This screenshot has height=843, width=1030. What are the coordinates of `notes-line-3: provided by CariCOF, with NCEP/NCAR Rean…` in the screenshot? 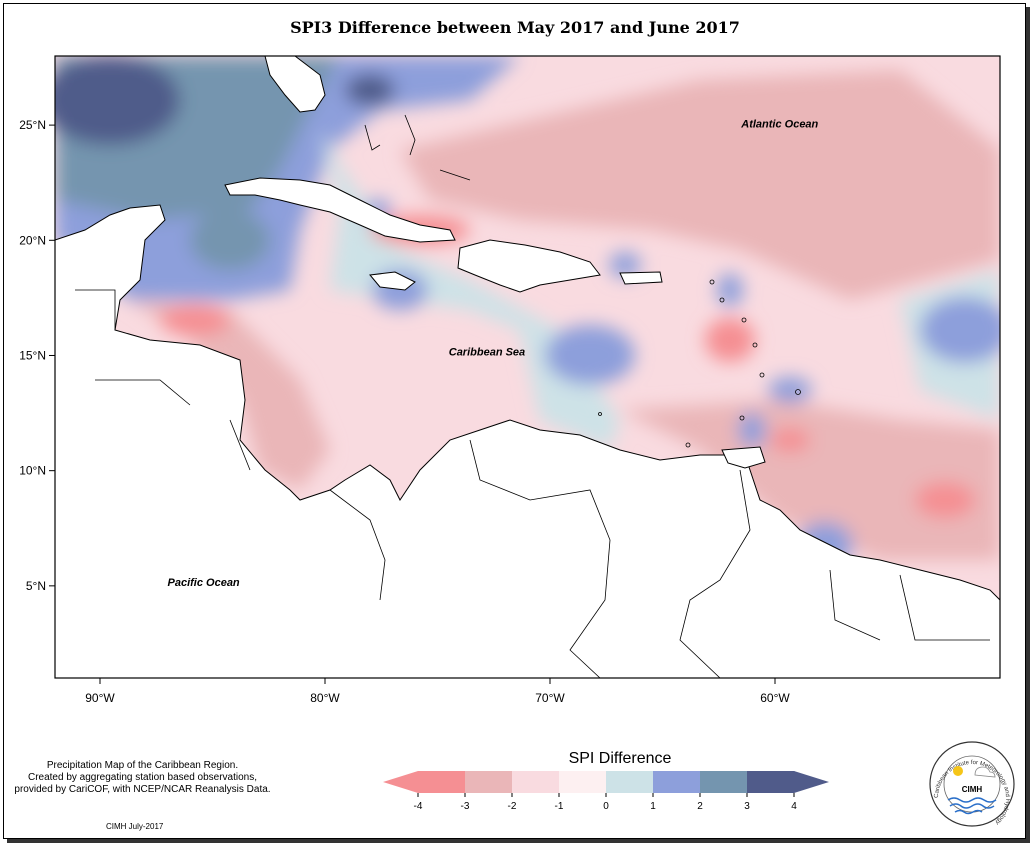 It's located at (142, 789).